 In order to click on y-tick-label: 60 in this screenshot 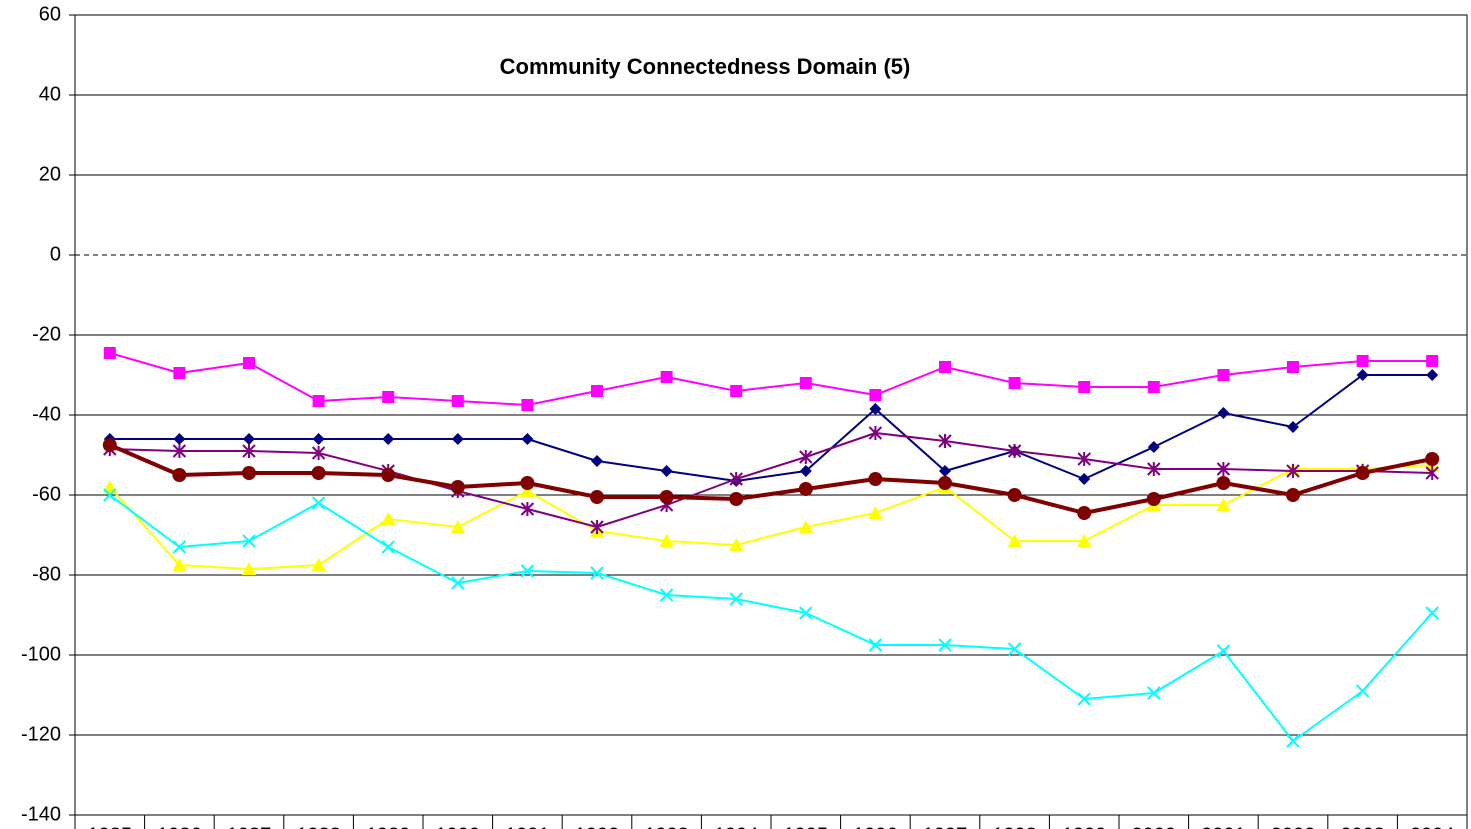, I will do `click(50, 14)`.